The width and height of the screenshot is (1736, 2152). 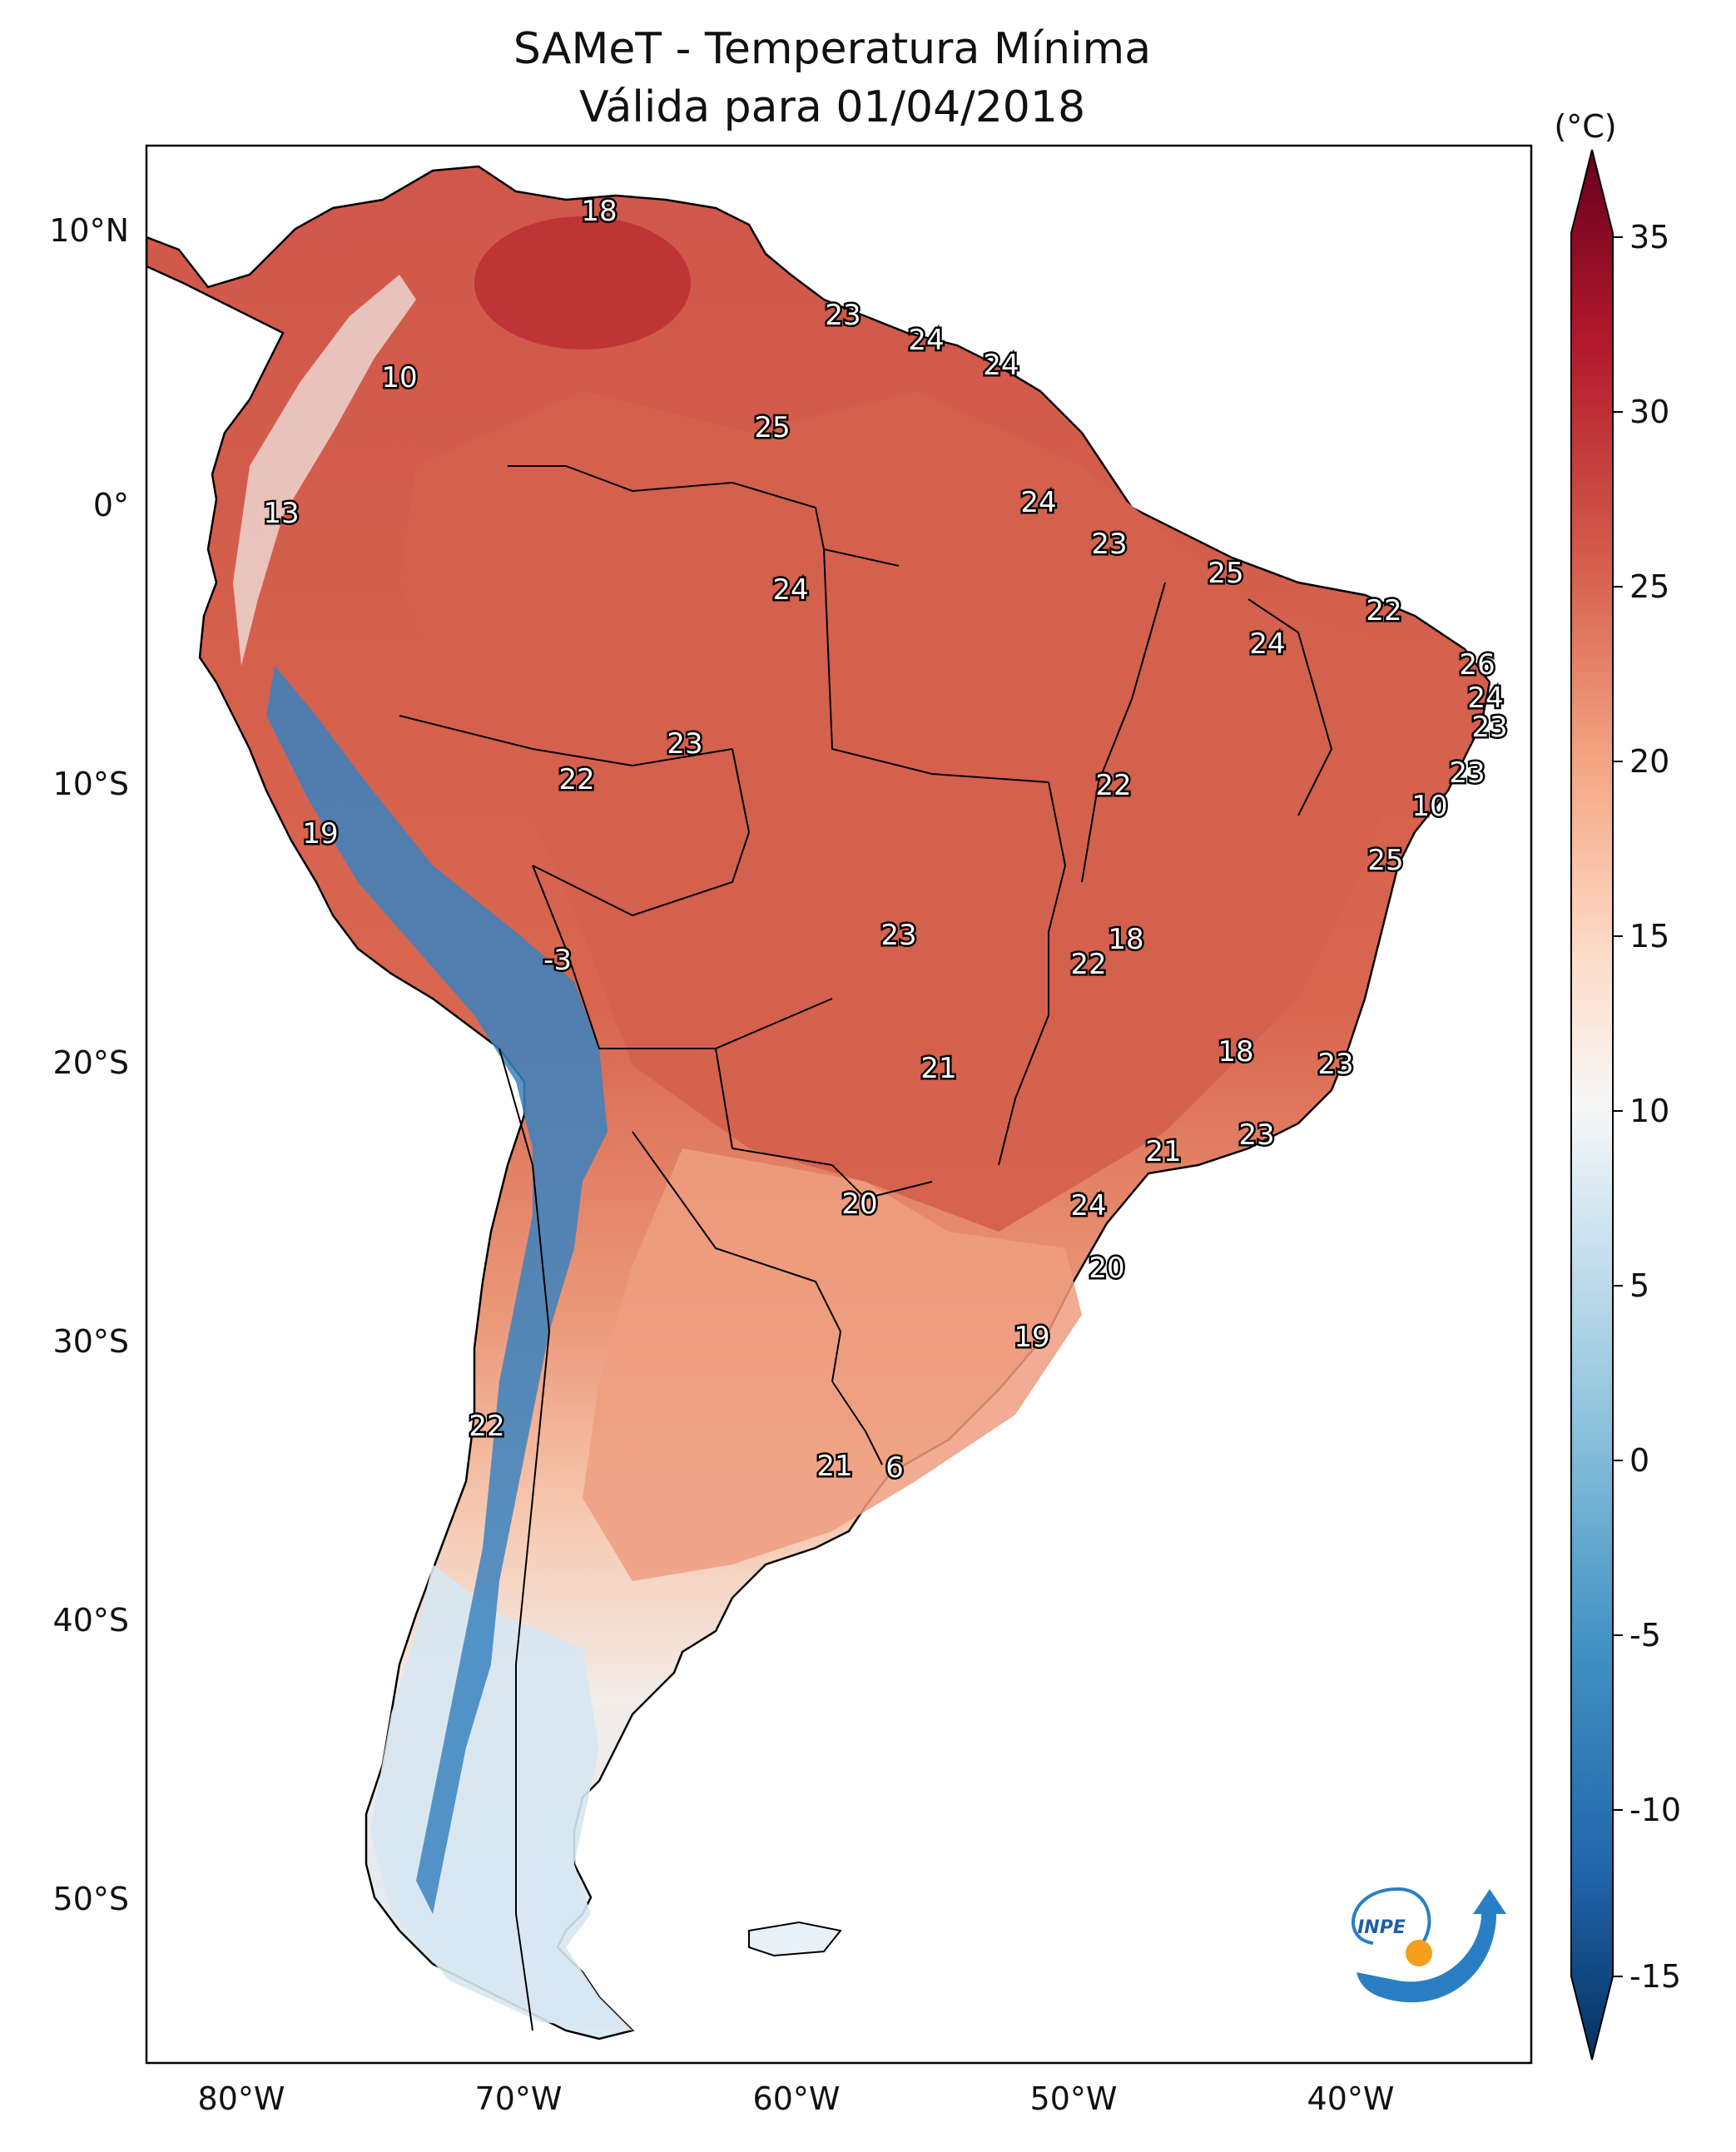 What do you see at coordinates (437, 1290) in the screenshot?
I see `andes-cold-band` at bounding box center [437, 1290].